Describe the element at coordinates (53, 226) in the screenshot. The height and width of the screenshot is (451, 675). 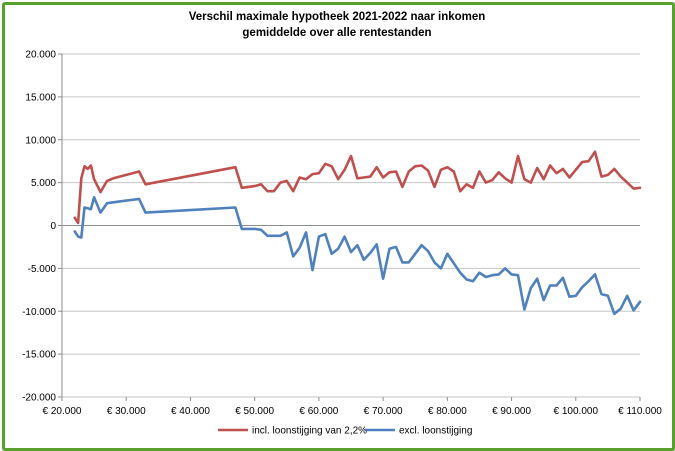
I see `y-tick-label: 0` at that location.